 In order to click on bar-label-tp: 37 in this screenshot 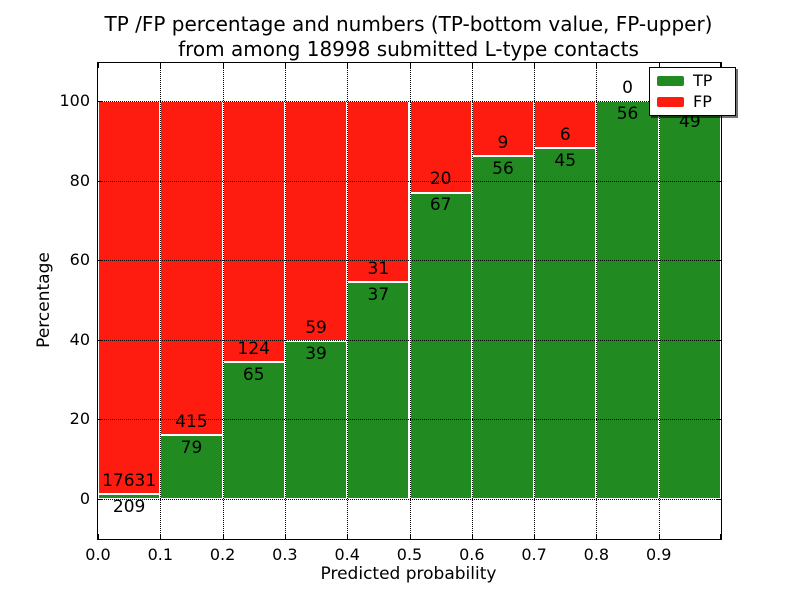, I will do `click(378, 295)`.